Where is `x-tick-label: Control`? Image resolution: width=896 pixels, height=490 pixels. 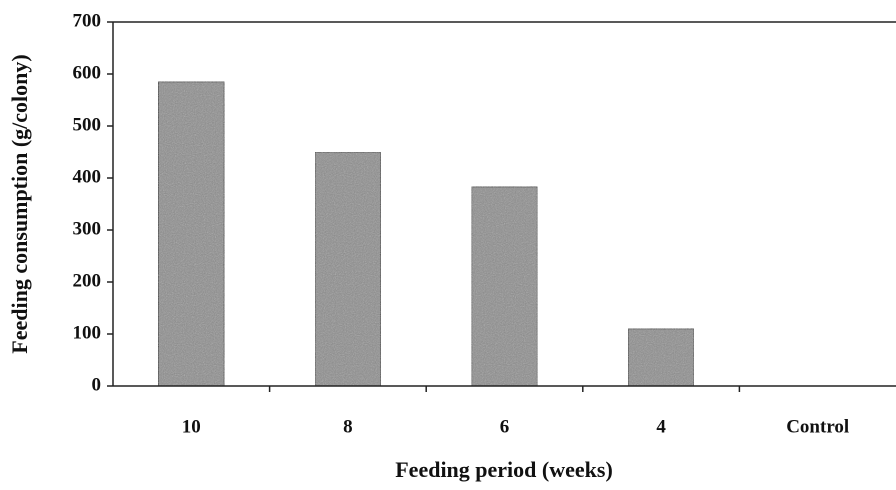
x-tick-label: Control is located at coordinates (817, 426).